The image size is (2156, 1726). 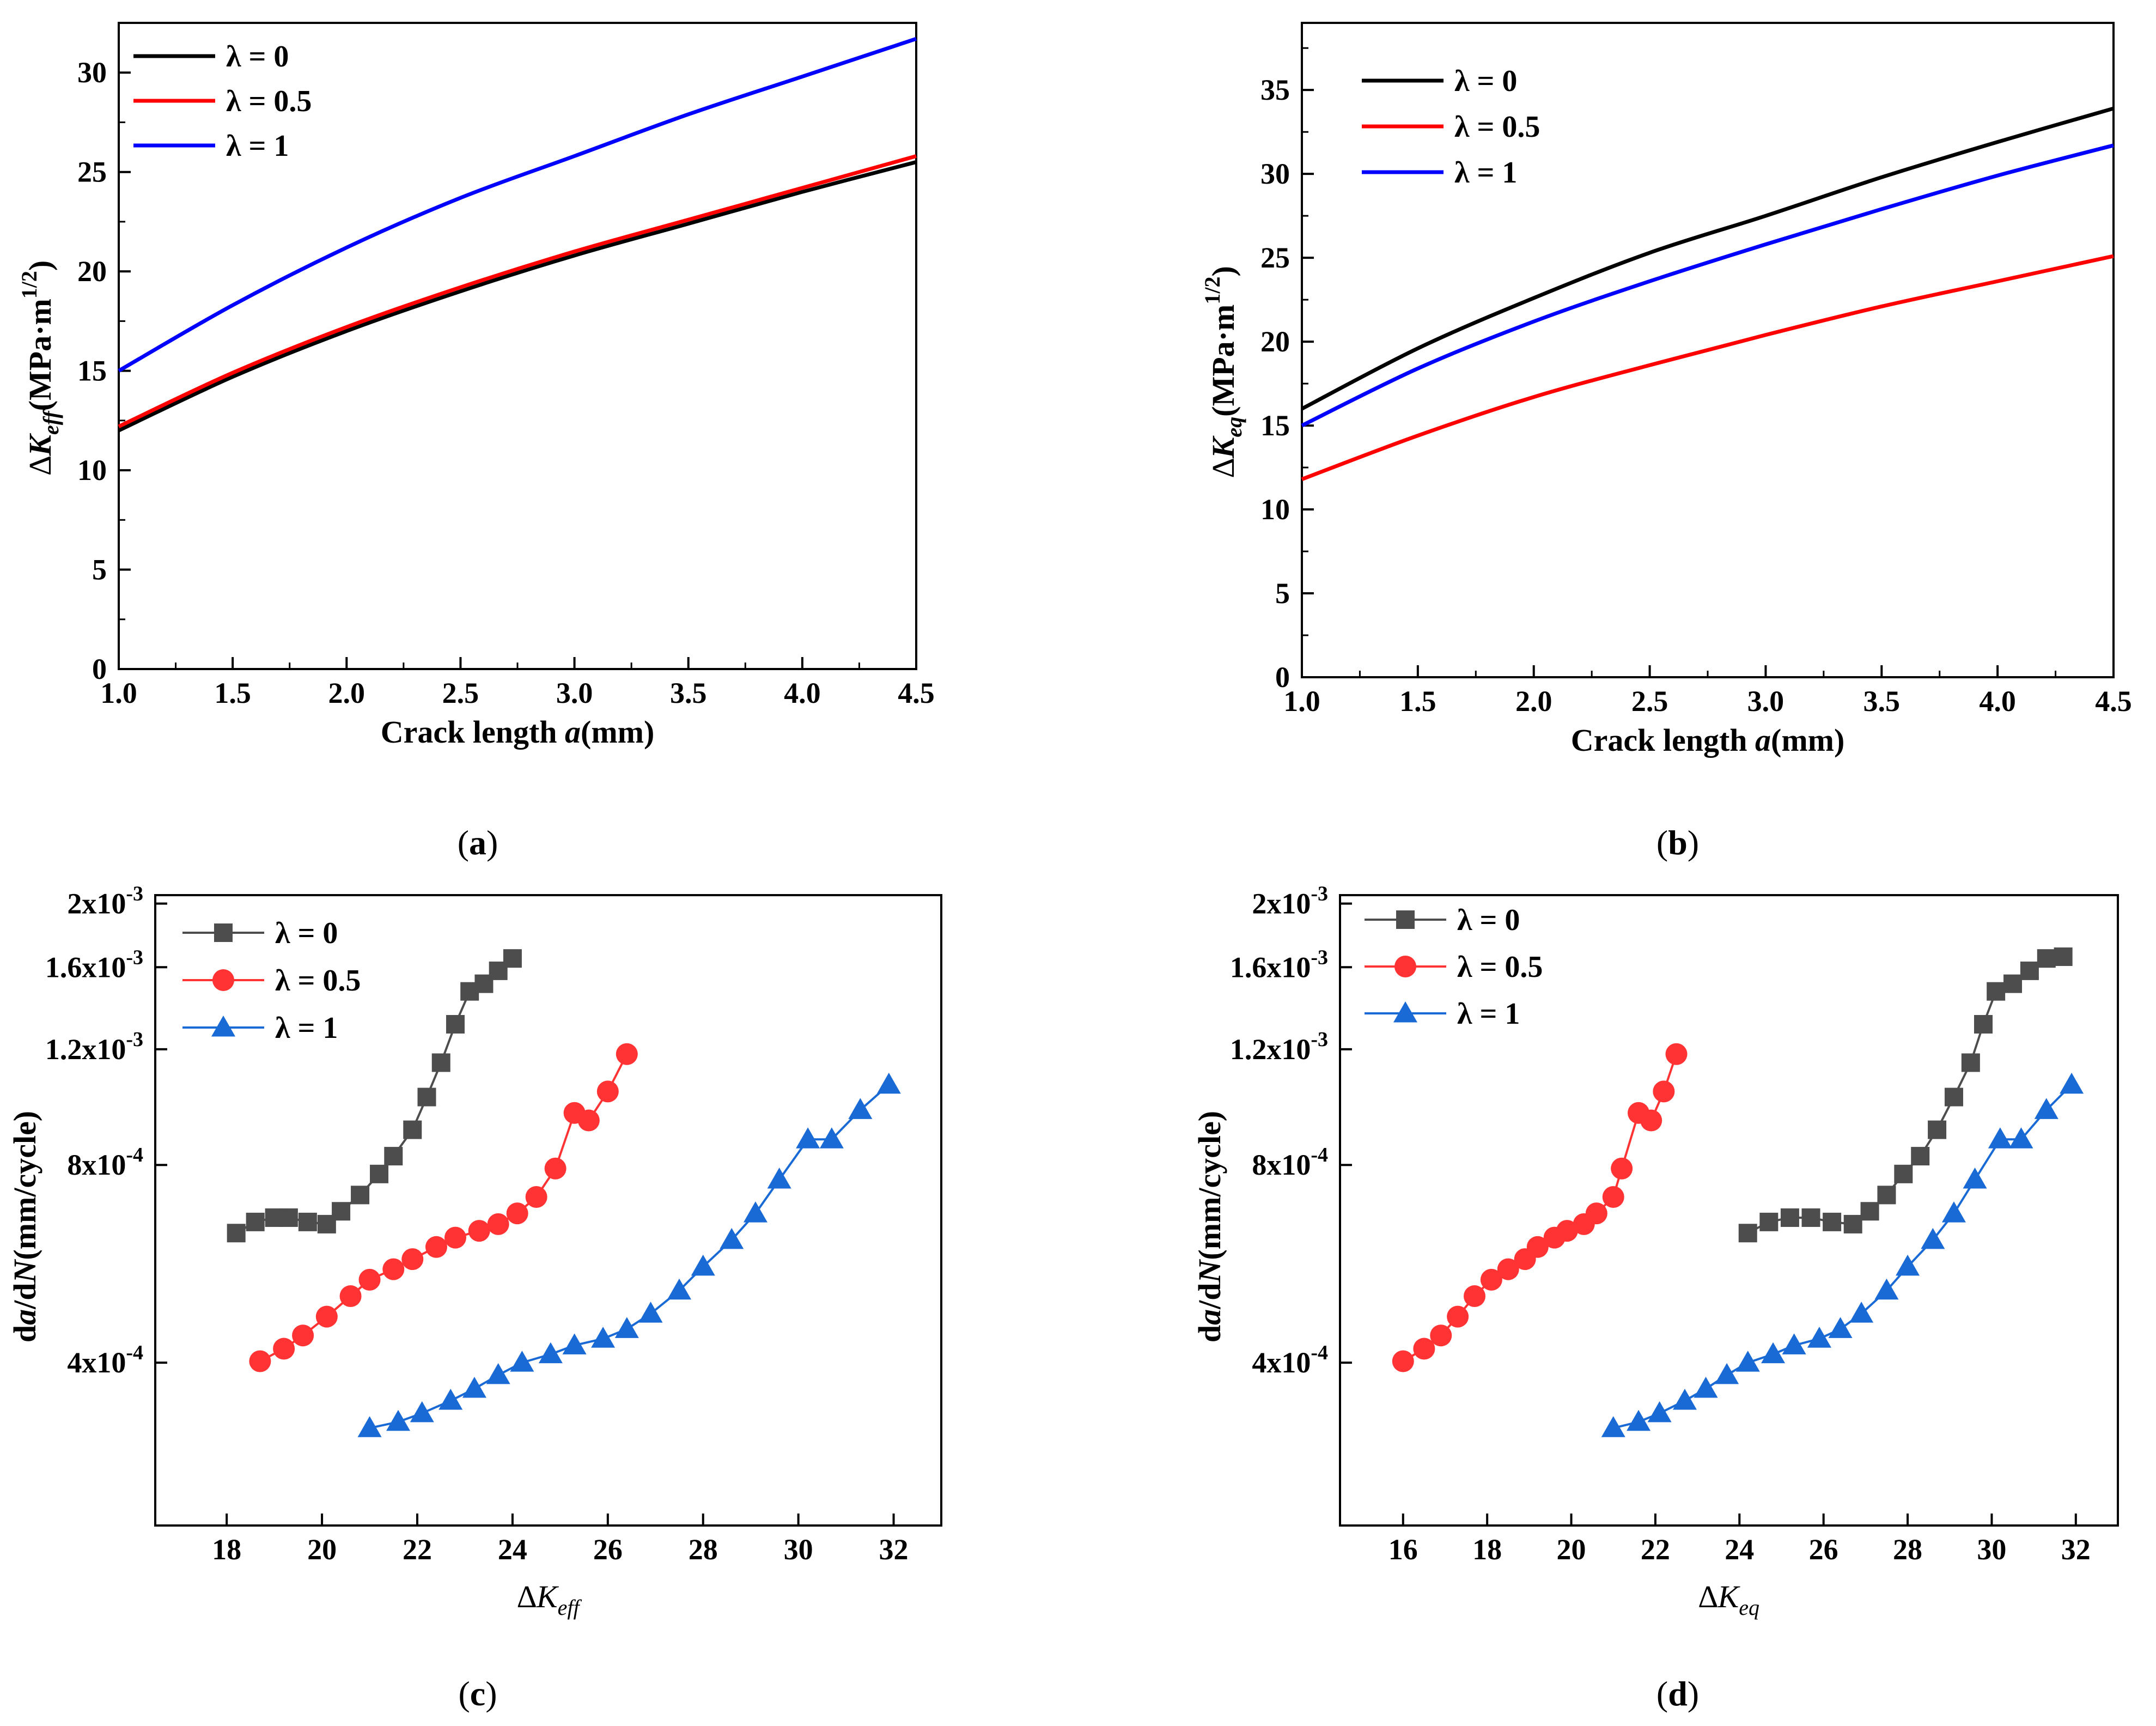 I want to click on tick-mantissa: 4x10, so click(x=1281, y=1363).